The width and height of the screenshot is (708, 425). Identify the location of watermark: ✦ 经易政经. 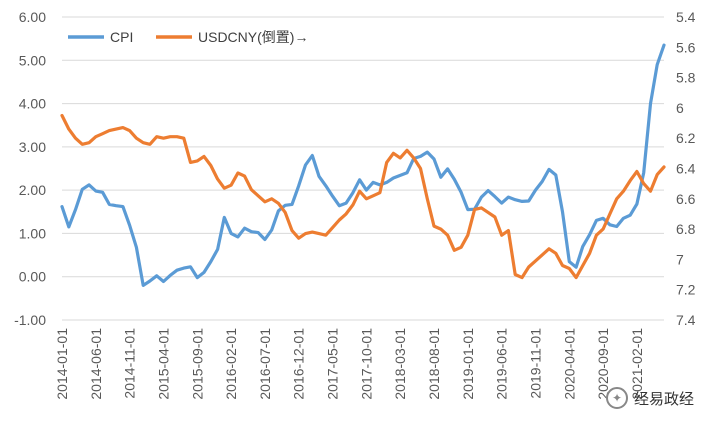
(649, 398).